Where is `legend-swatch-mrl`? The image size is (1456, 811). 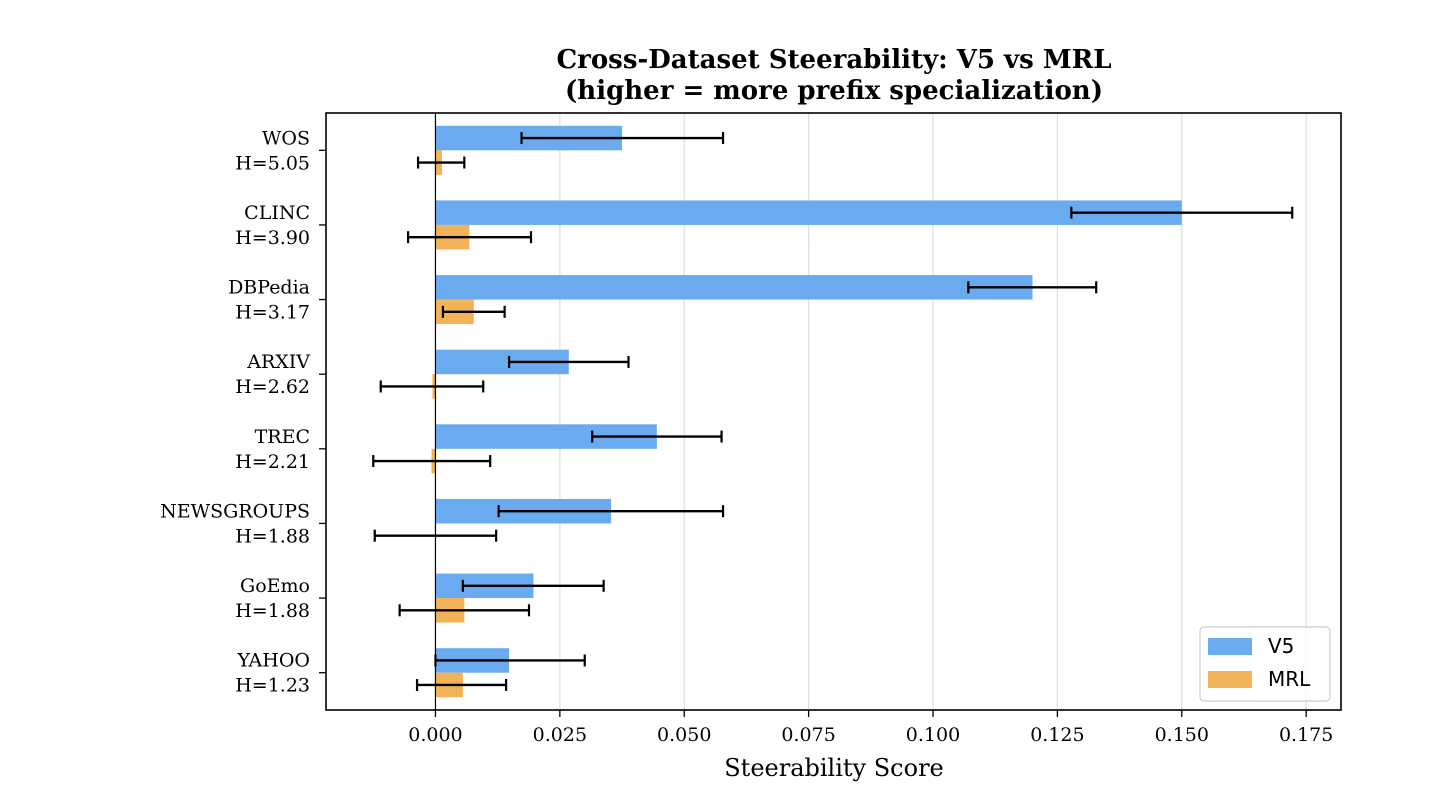
legend-swatch-mrl is located at coordinates (1230, 679).